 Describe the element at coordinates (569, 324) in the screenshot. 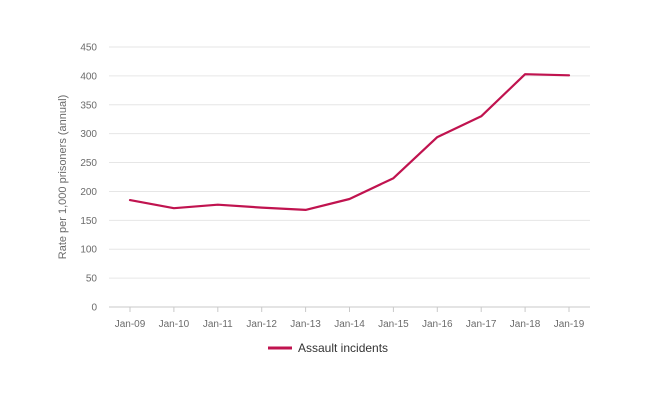

I see `x-tick-label-Jan-19: Jan-19` at that location.